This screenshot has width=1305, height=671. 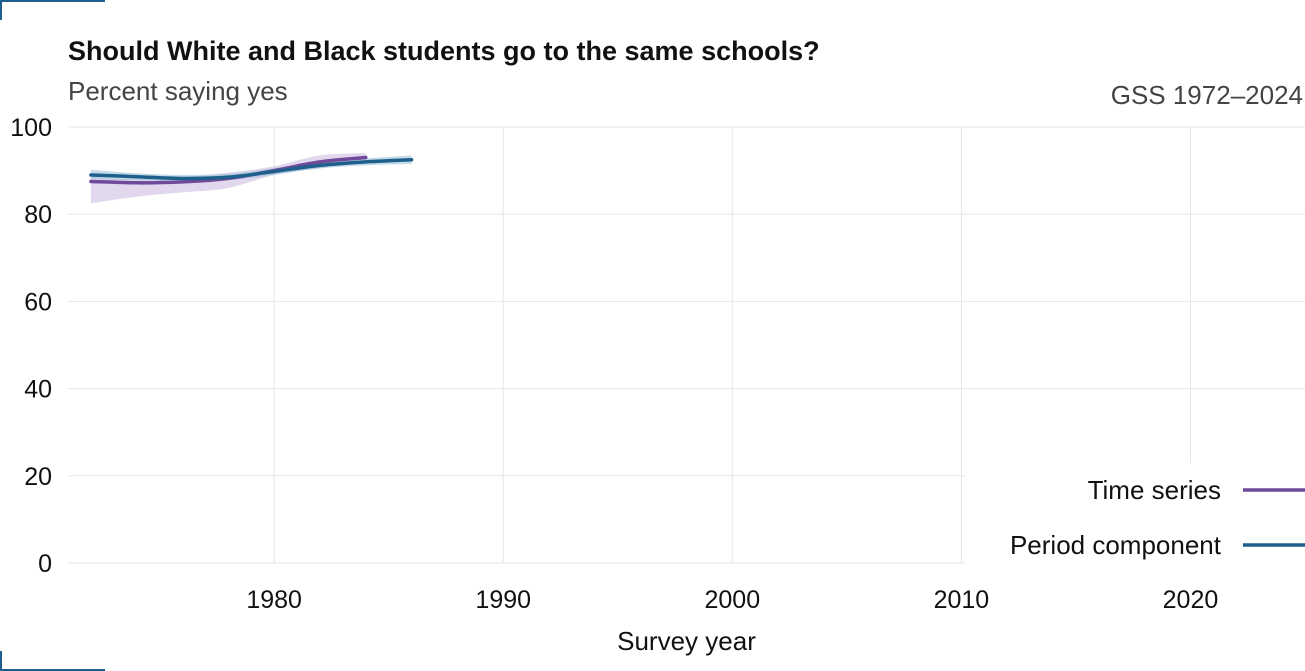 I want to click on corner-mark-bottom, so click(x=52, y=661).